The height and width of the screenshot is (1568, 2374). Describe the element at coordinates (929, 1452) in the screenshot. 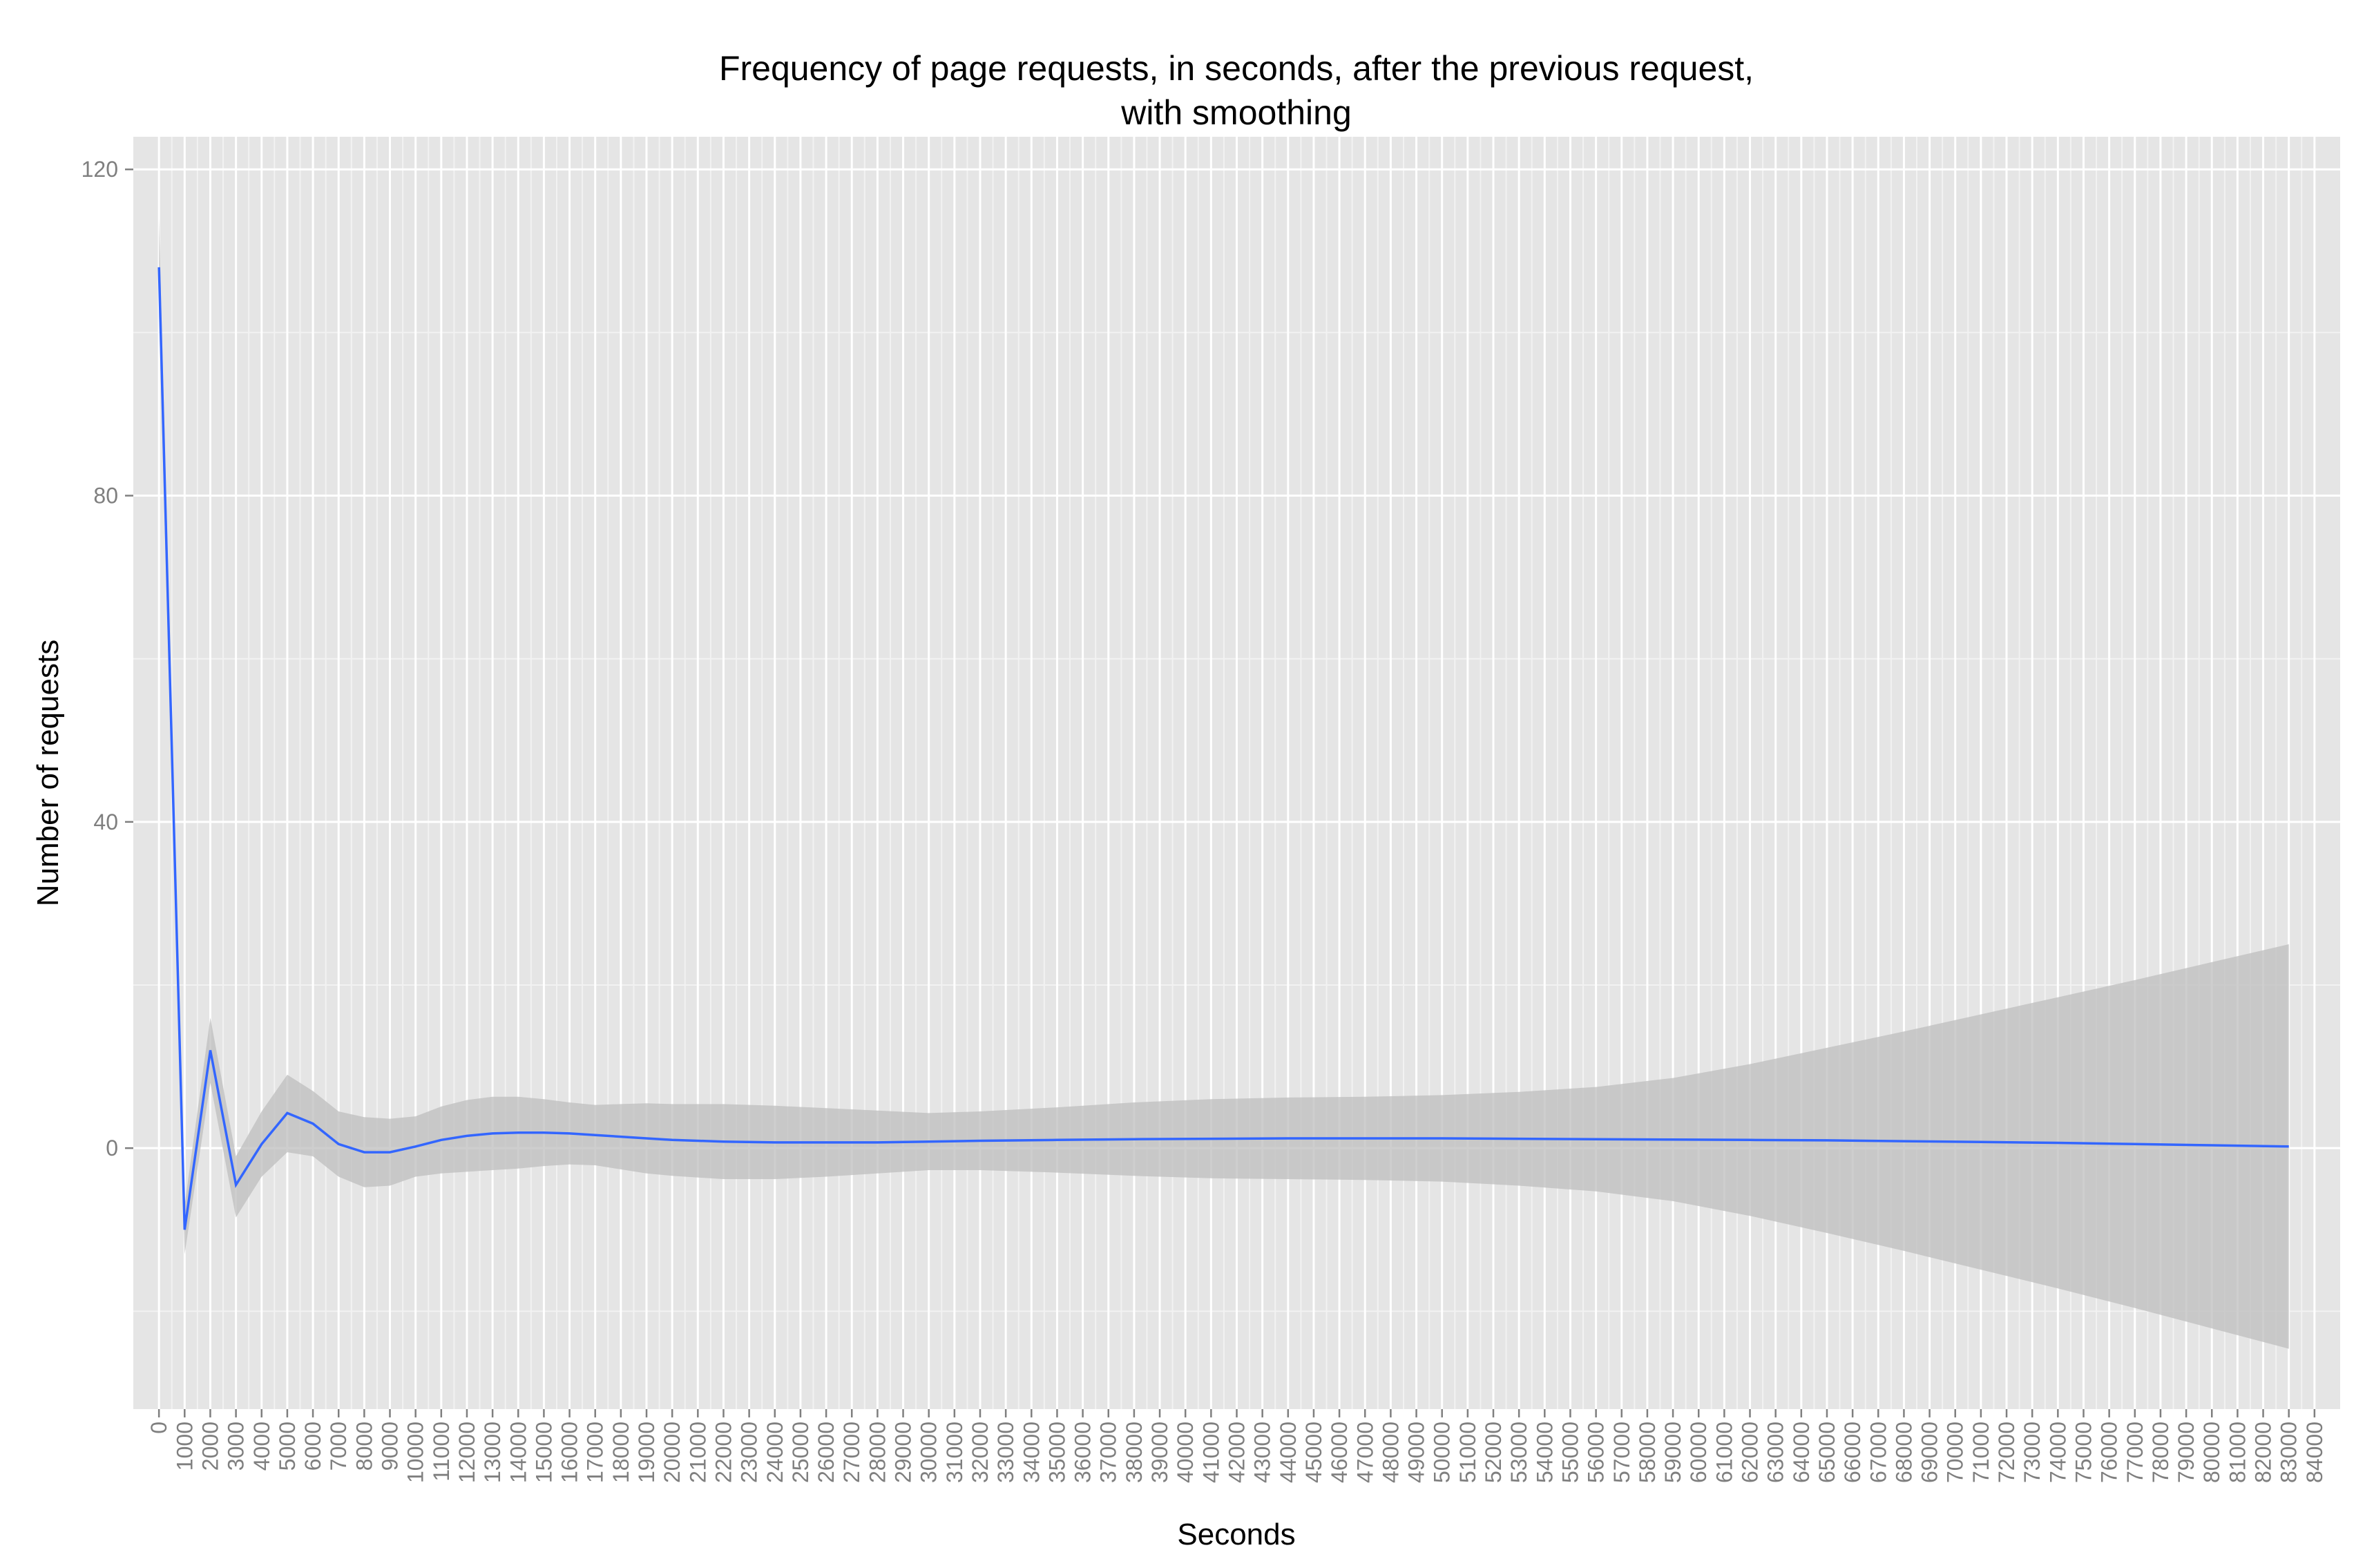

I see `x-tick-label: 30000` at that location.